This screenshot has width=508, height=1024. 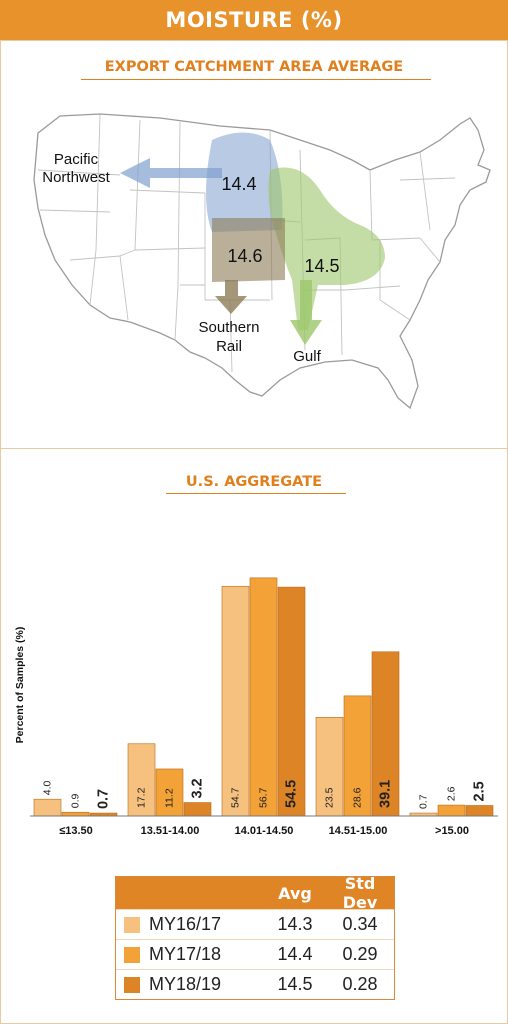 What do you see at coordinates (321, 266) in the screenshot?
I see `gulf-value: 14.5` at bounding box center [321, 266].